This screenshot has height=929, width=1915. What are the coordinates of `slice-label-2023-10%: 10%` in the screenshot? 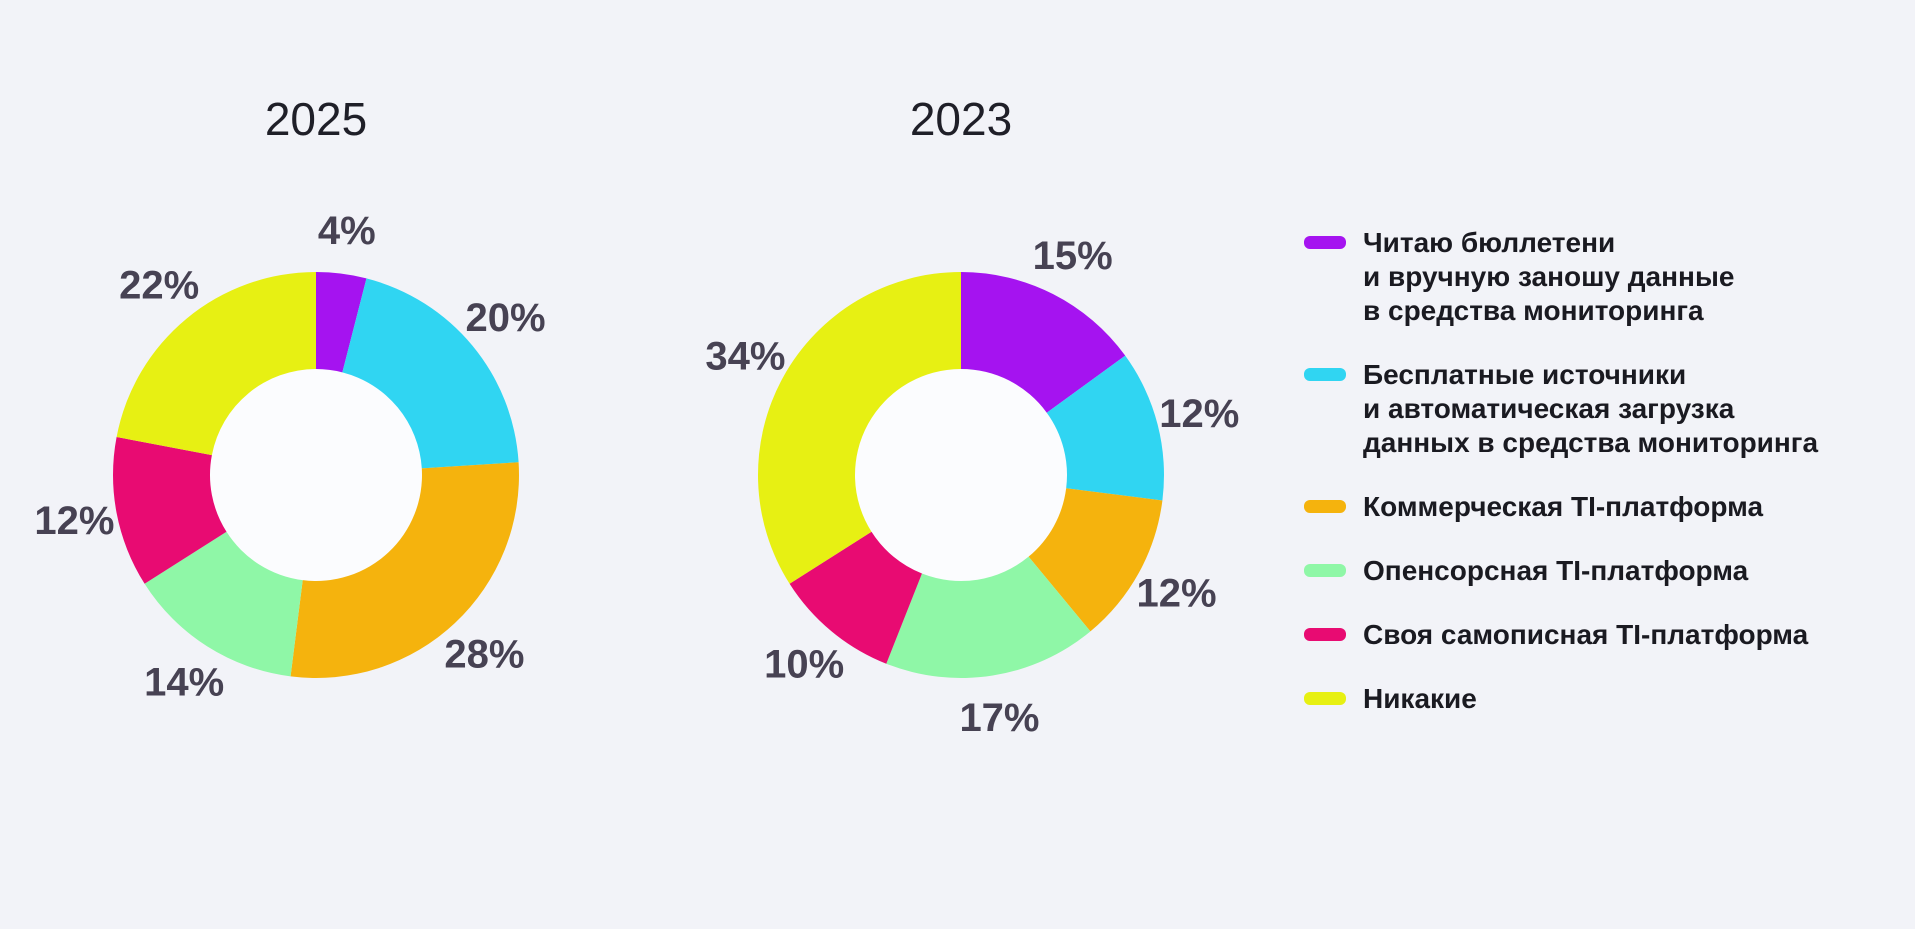 It's located at (804, 665).